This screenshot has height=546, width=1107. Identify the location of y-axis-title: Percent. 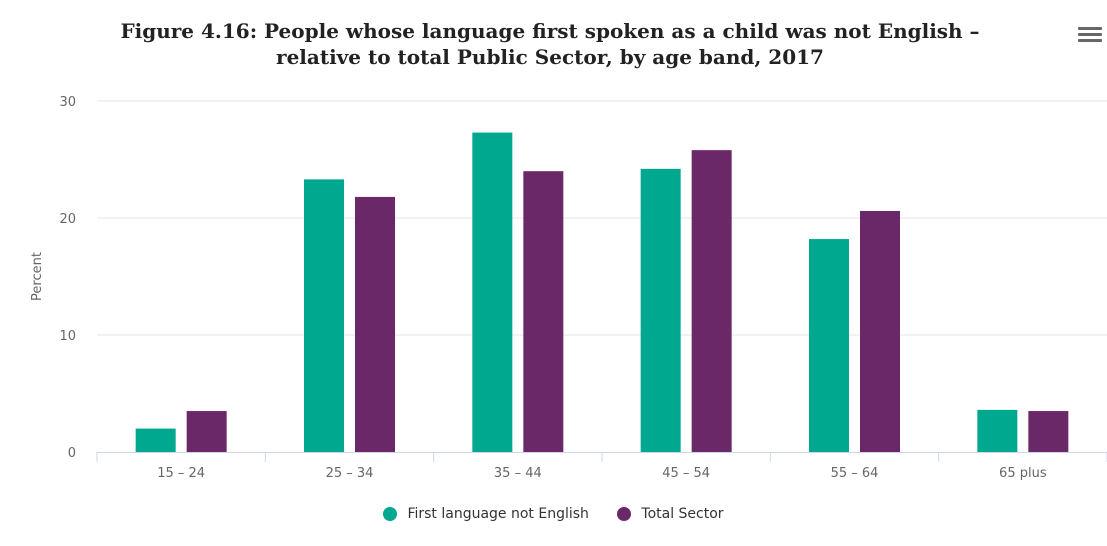
(37, 276).